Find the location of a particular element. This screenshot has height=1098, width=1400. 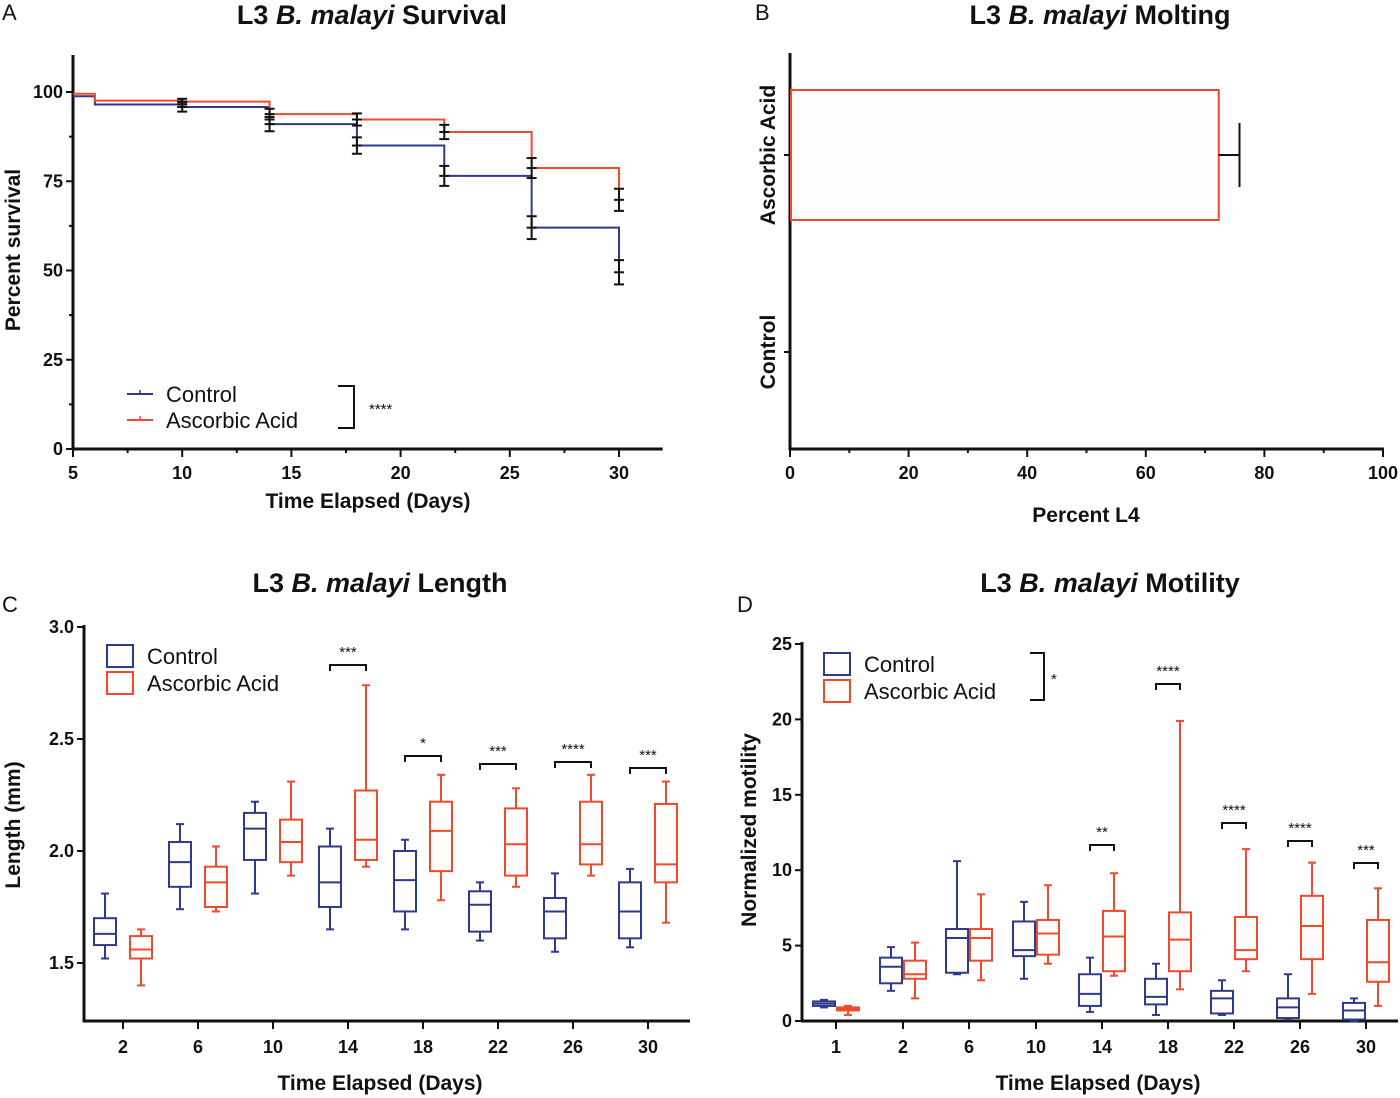

xlabel-c: Time Elapsed (Days) is located at coordinates (379, 1083).